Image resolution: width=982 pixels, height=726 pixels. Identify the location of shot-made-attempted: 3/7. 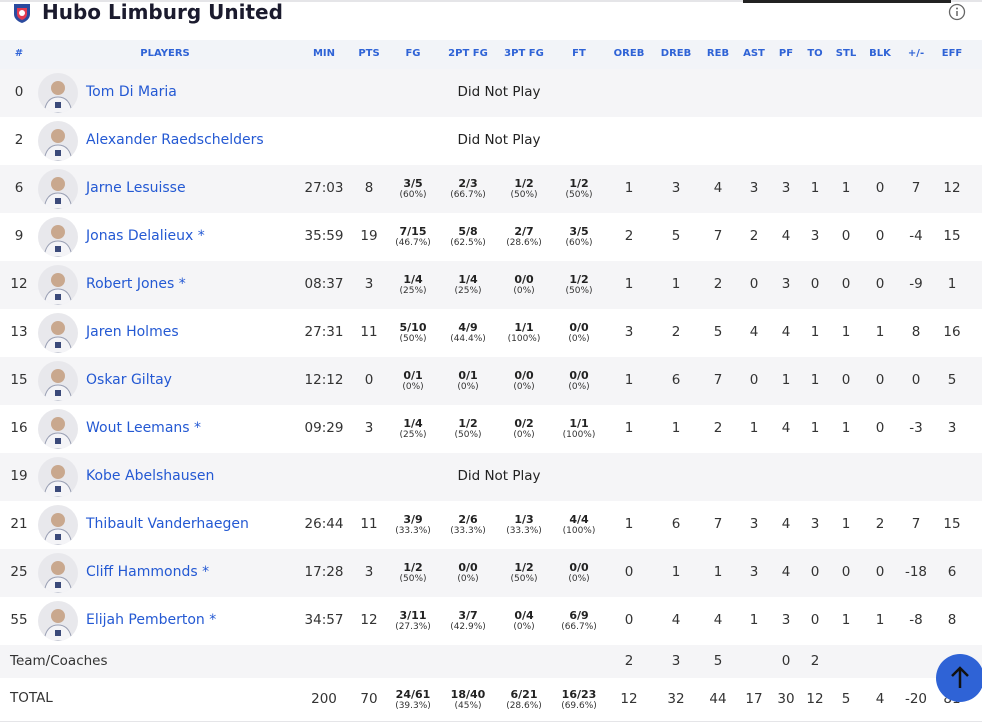
(468, 615).